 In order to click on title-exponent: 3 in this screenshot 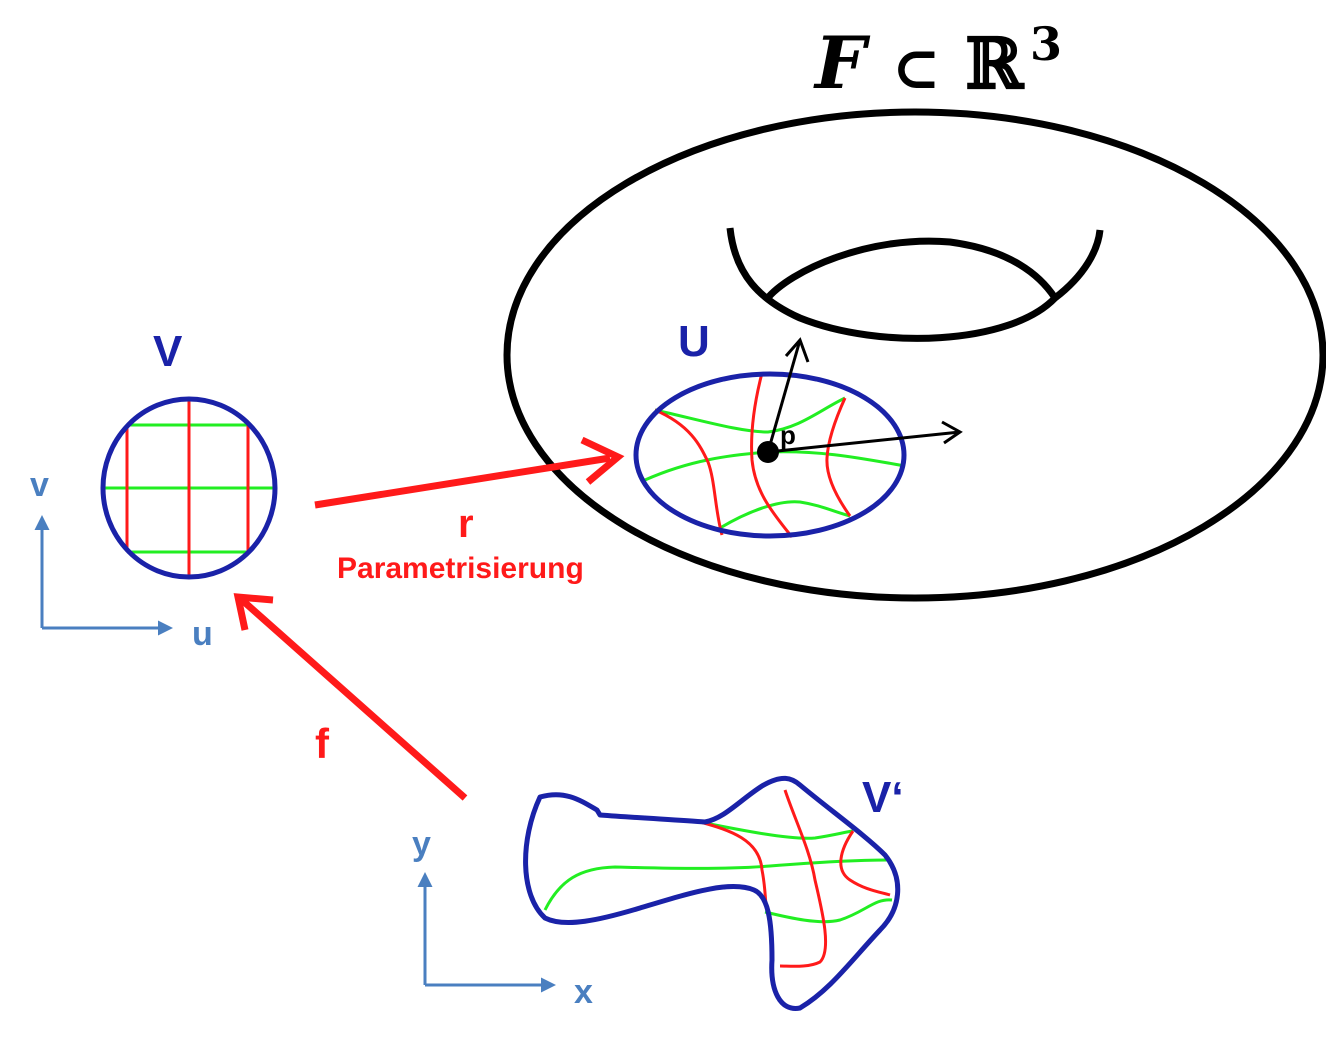, I will do `click(1046, 44)`.